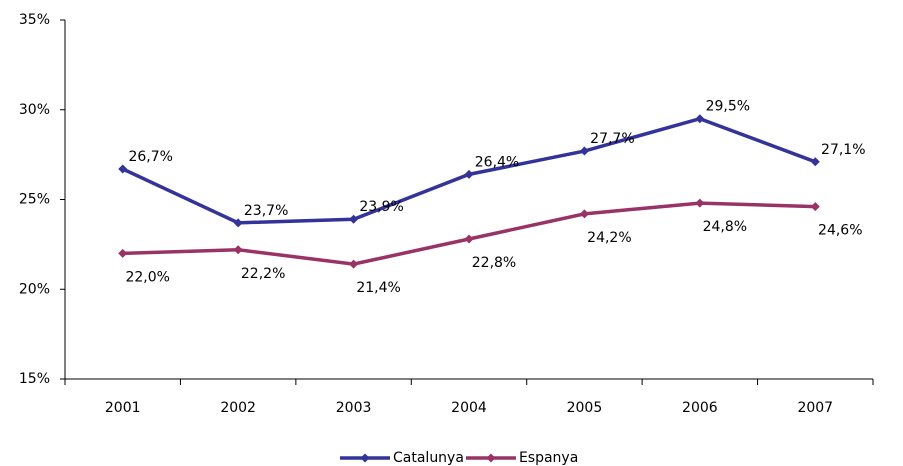 This screenshot has width=903, height=466. I want to click on x-tick-label: 2004, so click(469, 408).